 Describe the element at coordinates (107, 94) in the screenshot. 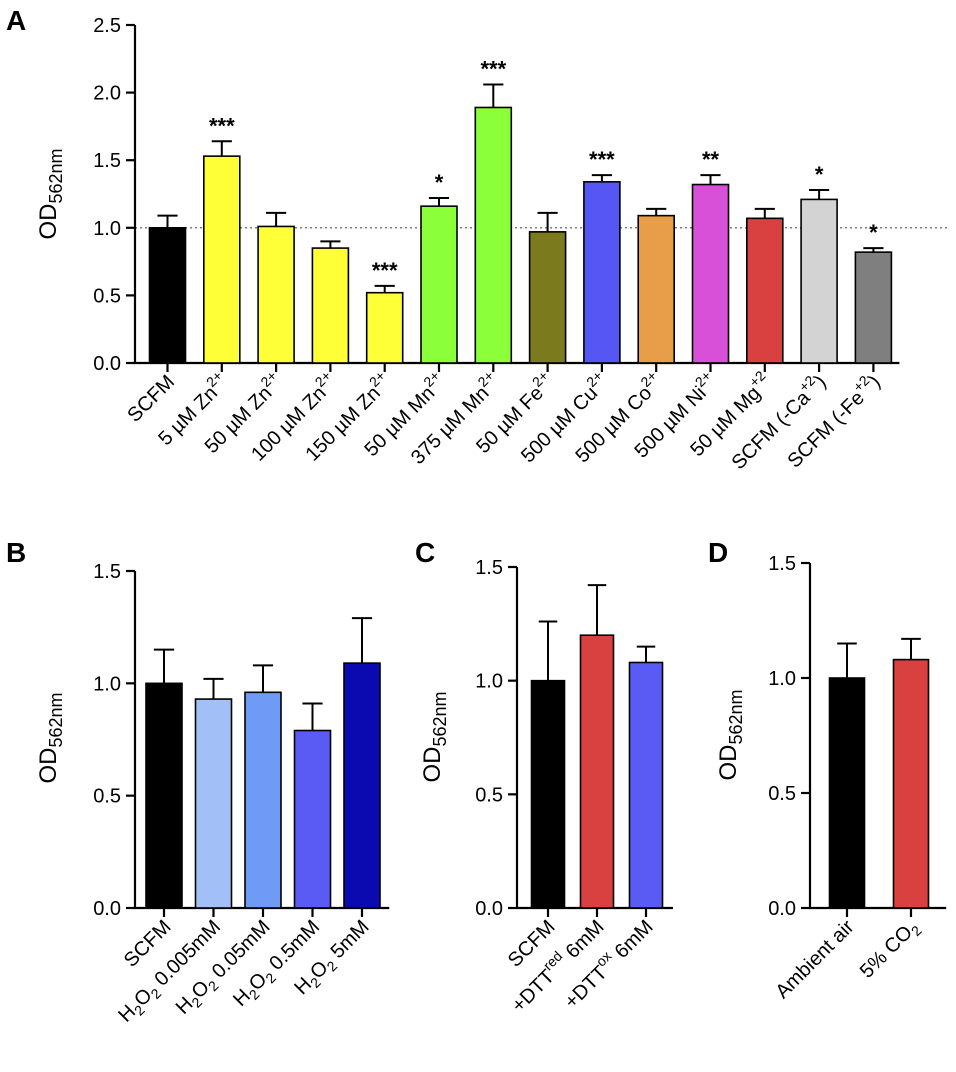

I see `y-tick-label: 2.0` at that location.